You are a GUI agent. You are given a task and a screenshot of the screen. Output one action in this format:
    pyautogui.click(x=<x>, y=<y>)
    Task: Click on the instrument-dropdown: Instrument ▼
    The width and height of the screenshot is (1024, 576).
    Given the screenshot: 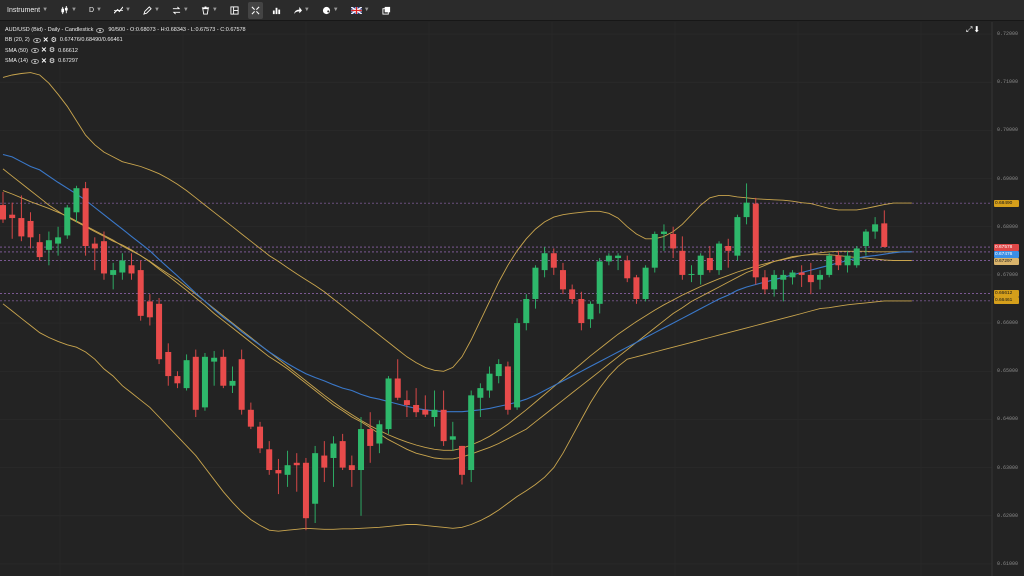 What is the action you would take?
    pyautogui.click(x=27, y=10)
    